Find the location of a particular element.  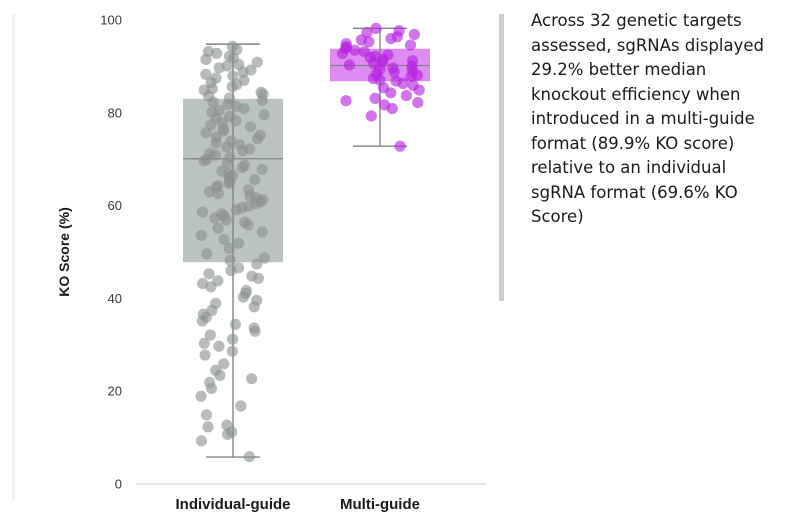

x-category-label: Individual-guide is located at coordinates (233, 504).